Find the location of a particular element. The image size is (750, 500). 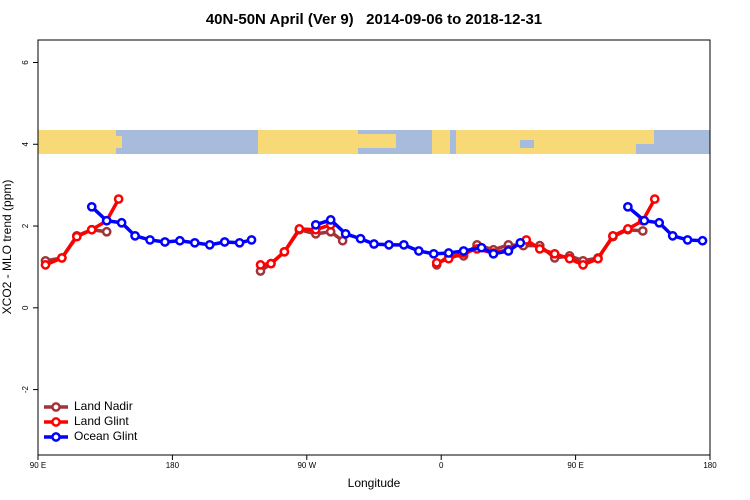

y-tick-label: 4 is located at coordinates (25, 143).